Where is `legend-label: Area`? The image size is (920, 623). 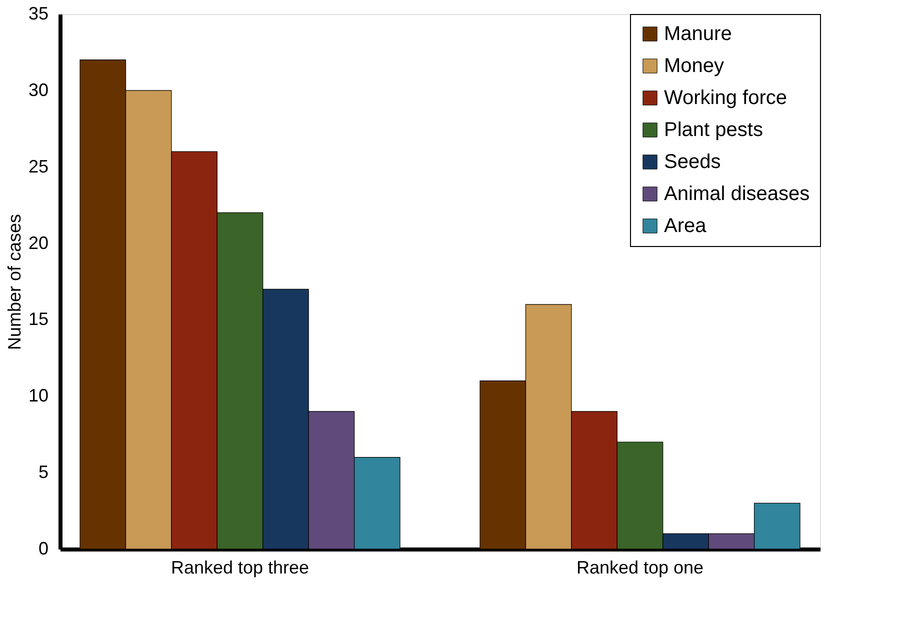
legend-label: Area is located at coordinates (686, 226).